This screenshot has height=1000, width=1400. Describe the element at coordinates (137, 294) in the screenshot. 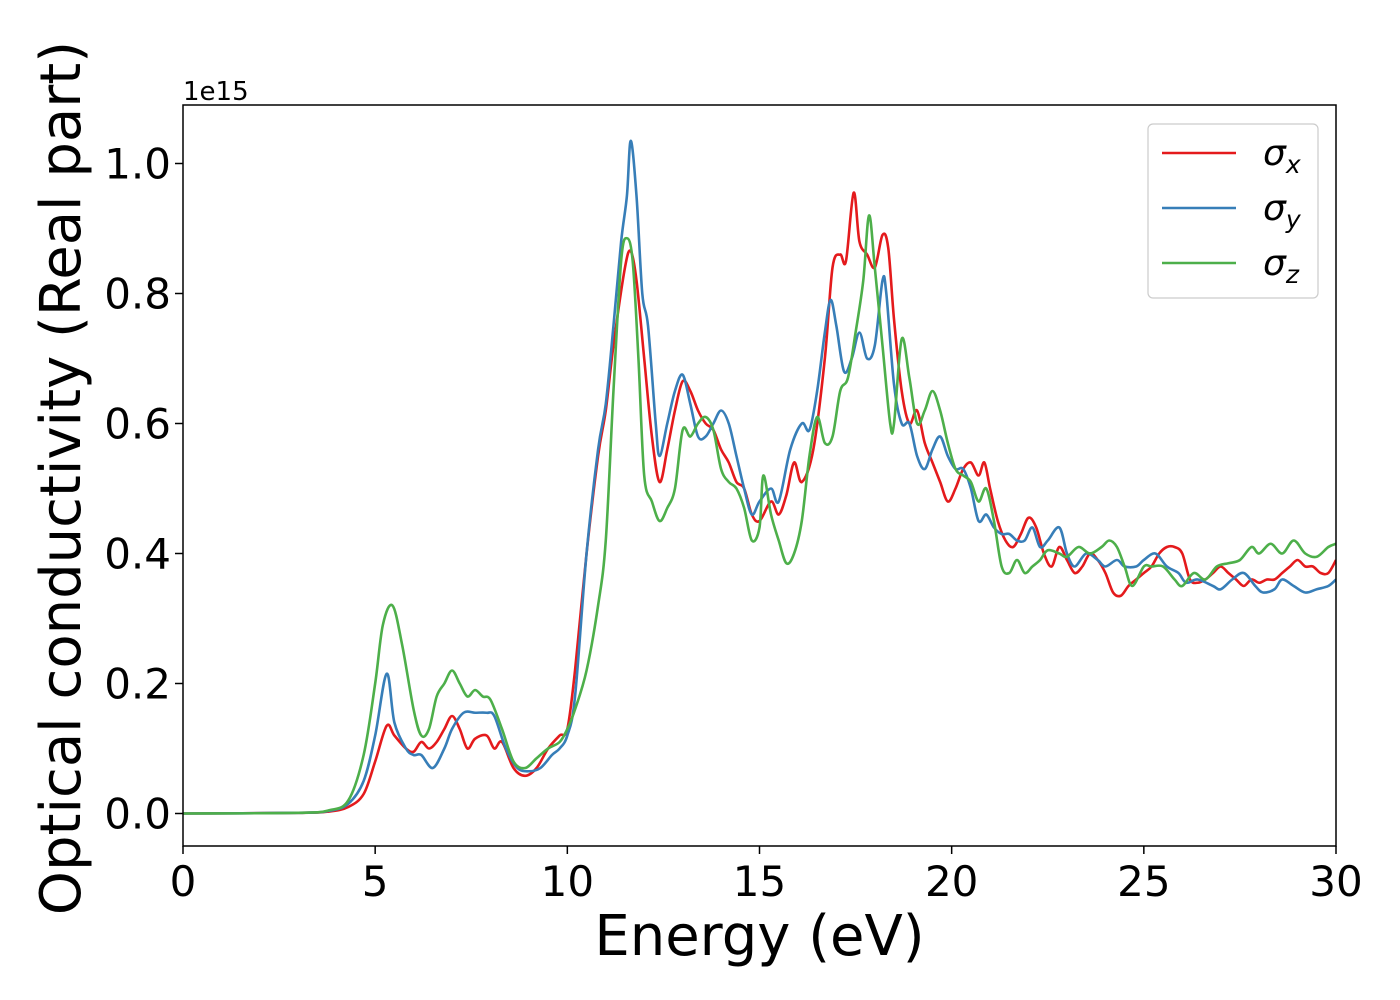

I see `y-tick-label: 0.8` at that location.